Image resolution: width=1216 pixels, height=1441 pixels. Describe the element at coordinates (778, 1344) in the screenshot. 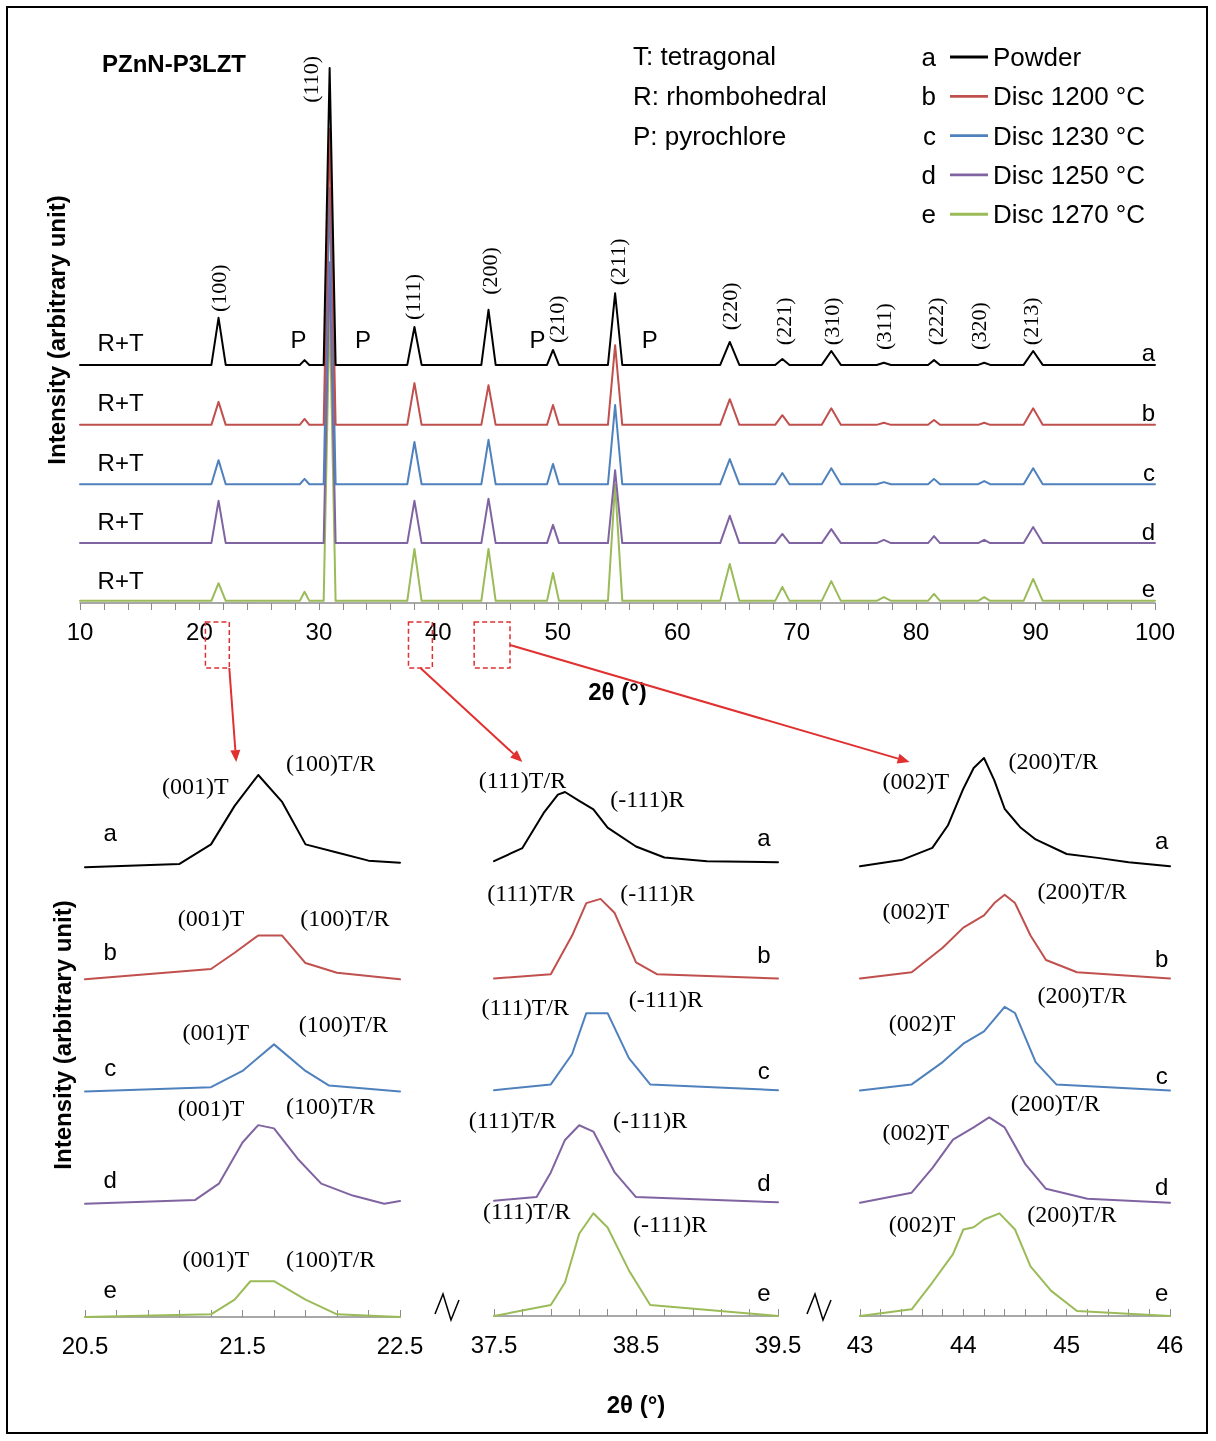

I see `x-tick-label: 39.5` at that location.